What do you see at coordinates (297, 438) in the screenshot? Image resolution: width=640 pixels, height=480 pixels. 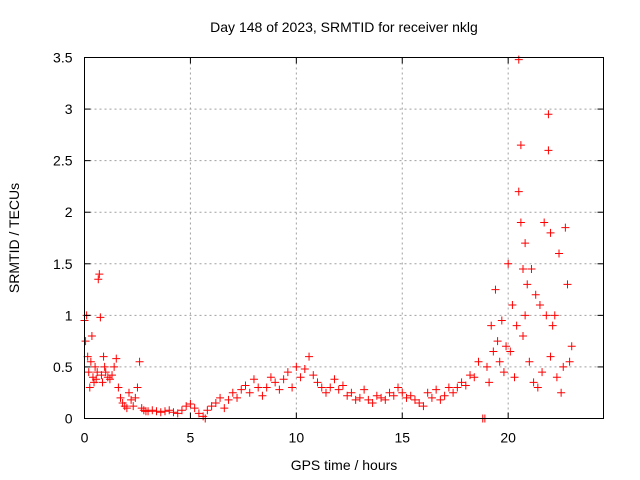 I see `x-tick-label: 10` at bounding box center [297, 438].